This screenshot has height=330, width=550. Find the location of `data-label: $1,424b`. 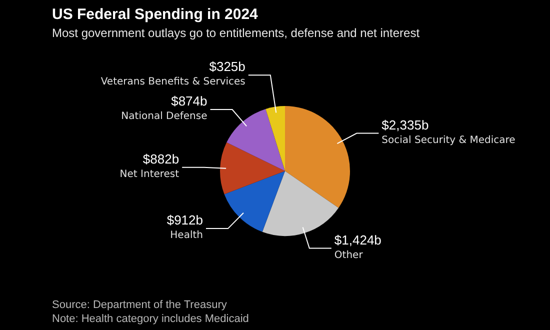

data-label: $1,424b is located at coordinates (358, 240).